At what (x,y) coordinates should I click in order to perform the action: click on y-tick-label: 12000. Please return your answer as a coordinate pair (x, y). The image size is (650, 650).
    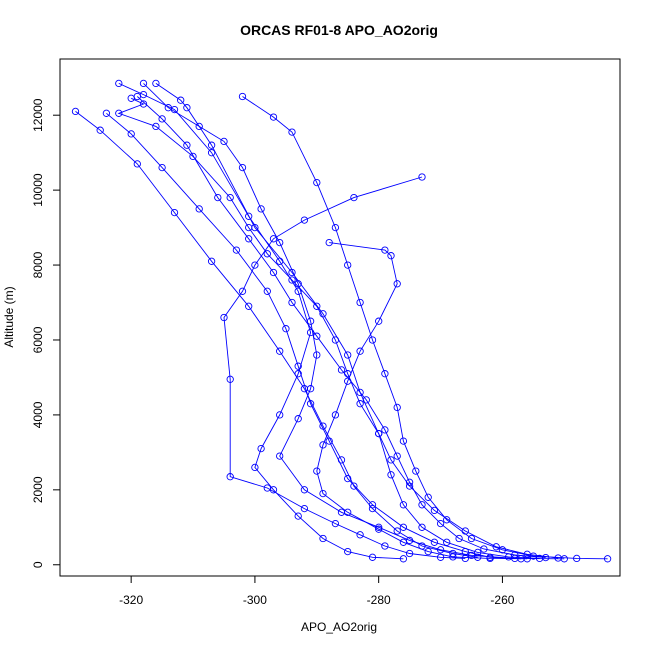
    Looking at the image, I should click on (38, 115).